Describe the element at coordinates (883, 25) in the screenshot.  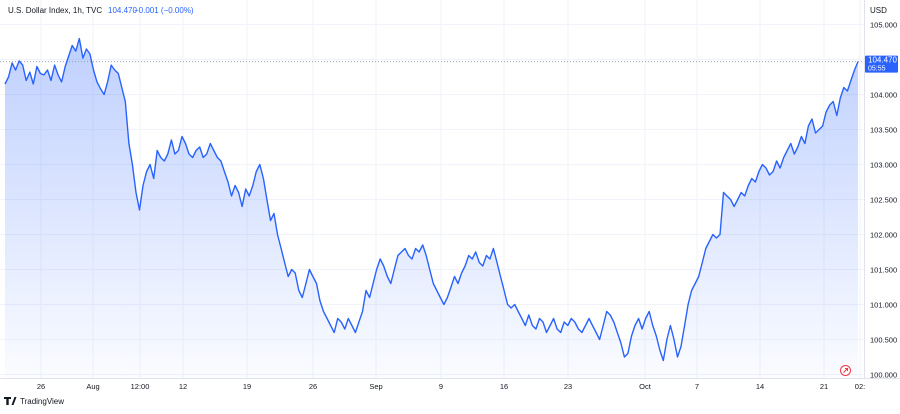
I see `price-tick-label: 105.000` at that location.